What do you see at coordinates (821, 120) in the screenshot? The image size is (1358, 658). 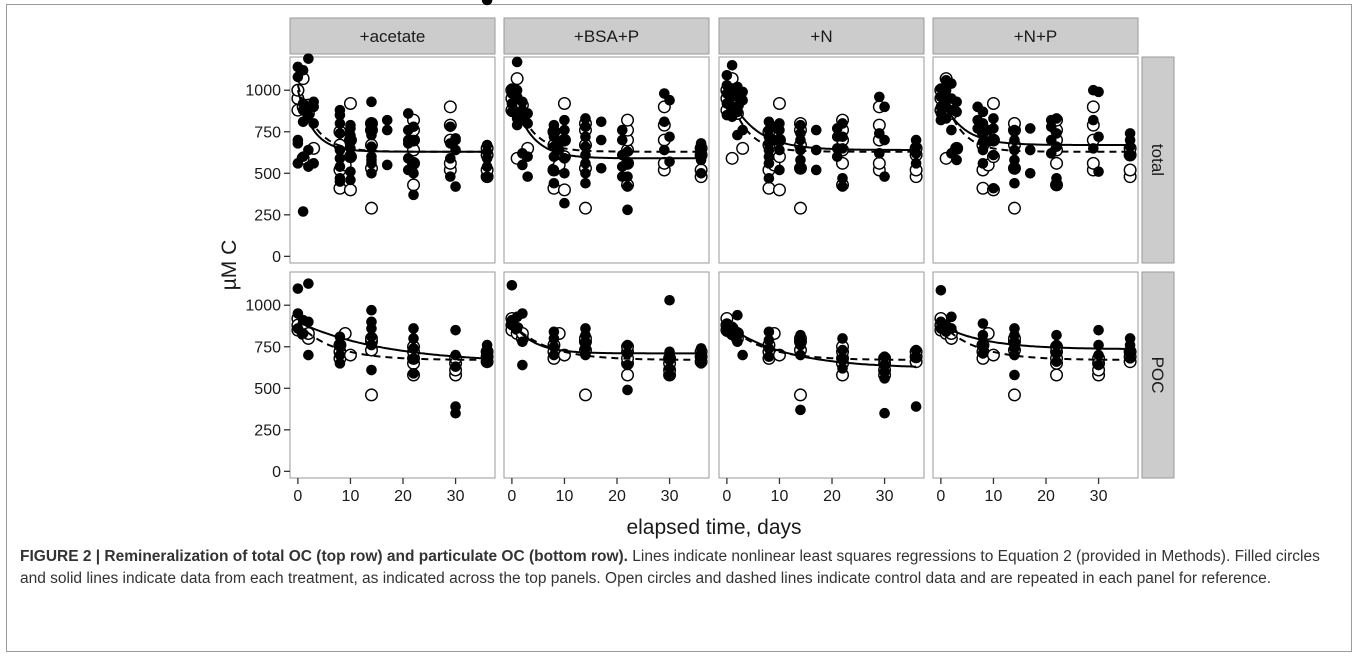 I see `treatment-fit-line` at bounding box center [821, 120].